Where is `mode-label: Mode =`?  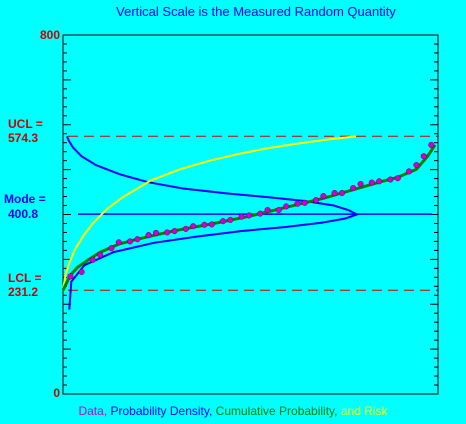
mode-label: Mode = is located at coordinates (25, 199).